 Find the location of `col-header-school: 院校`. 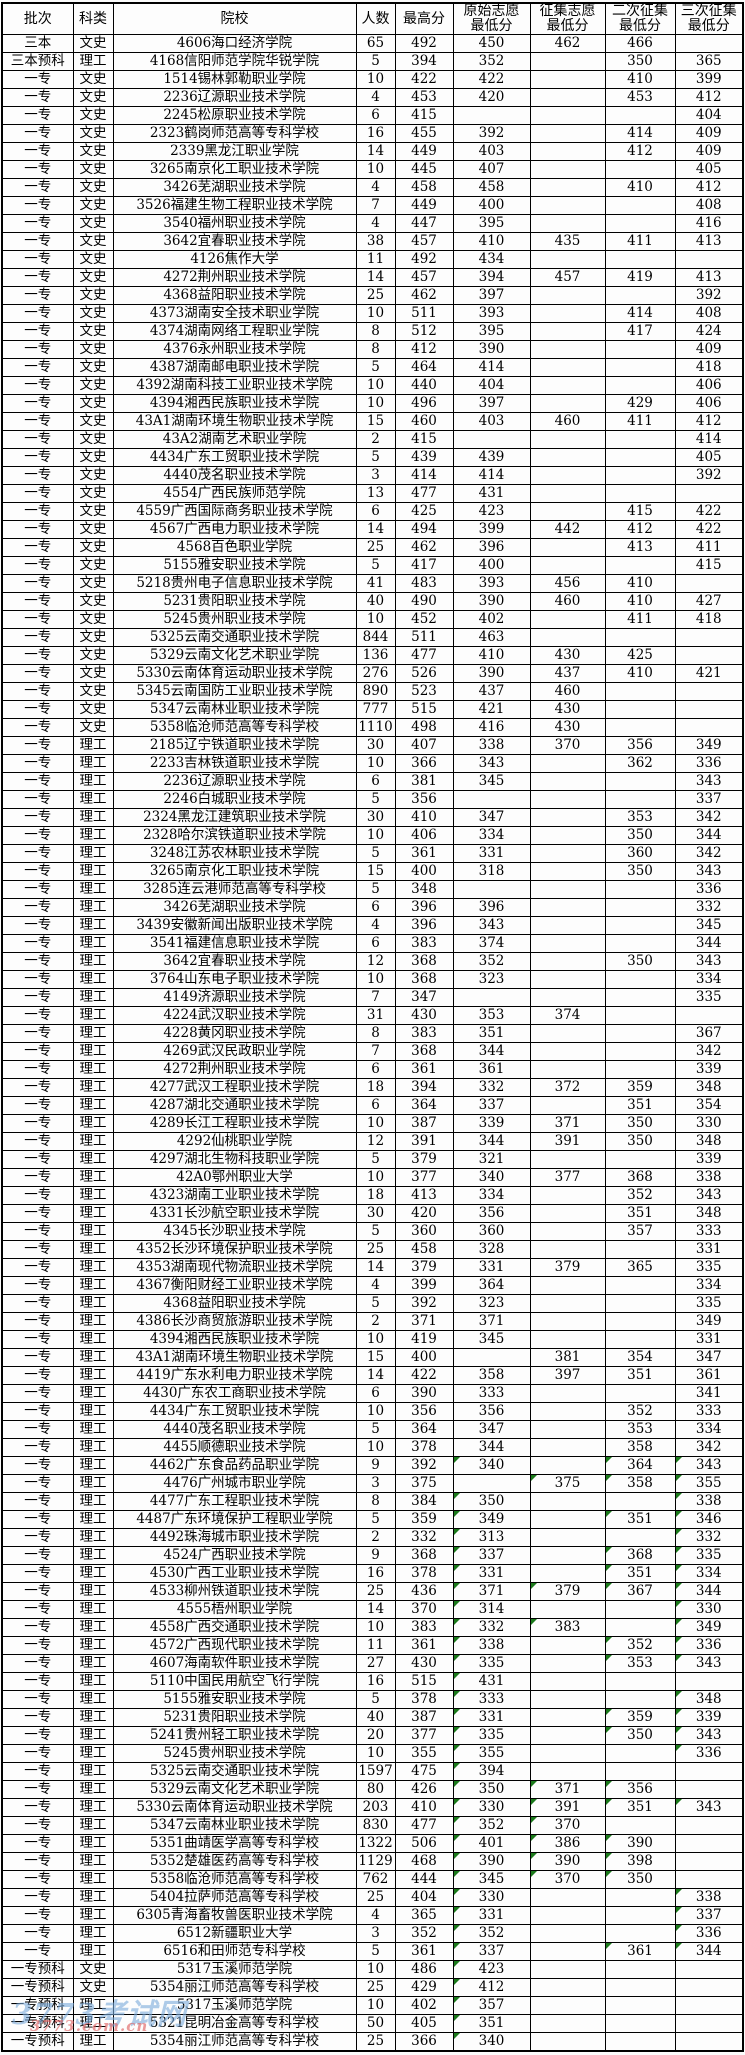

col-header-school: 院校 is located at coordinates (234, 18).